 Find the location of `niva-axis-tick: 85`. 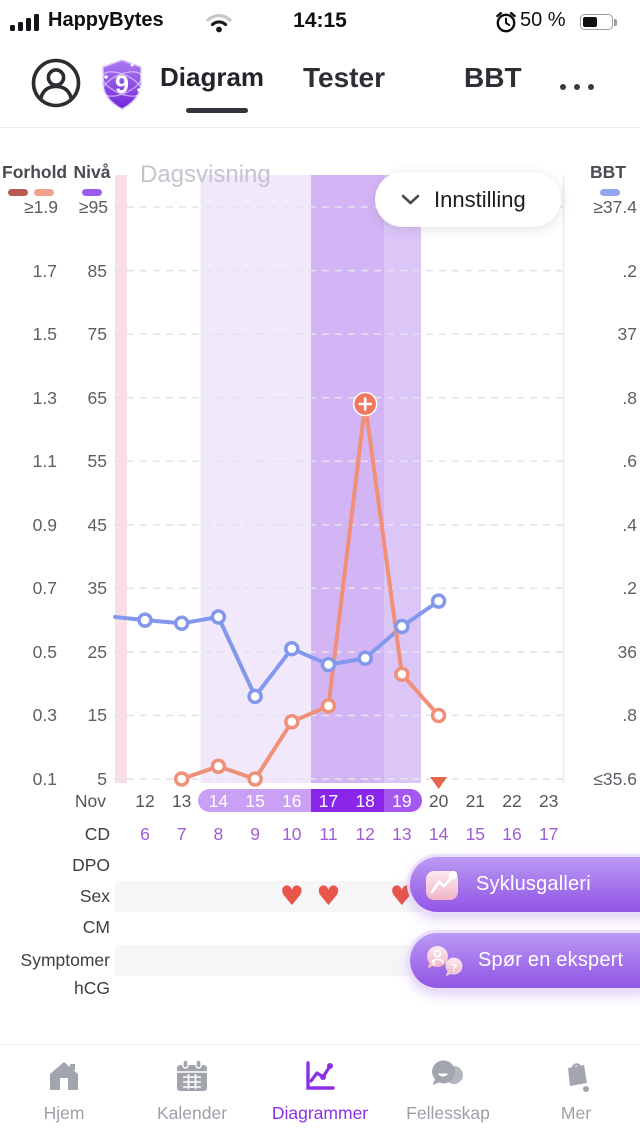

niva-axis-tick: 85 is located at coordinates (97, 270).